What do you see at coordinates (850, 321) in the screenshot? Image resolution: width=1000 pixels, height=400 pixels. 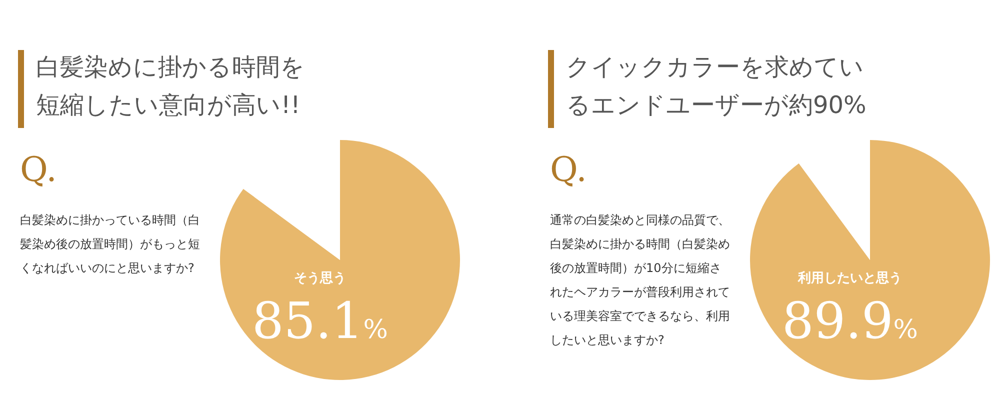 I see `data-label: 89.9%` at bounding box center [850, 321].